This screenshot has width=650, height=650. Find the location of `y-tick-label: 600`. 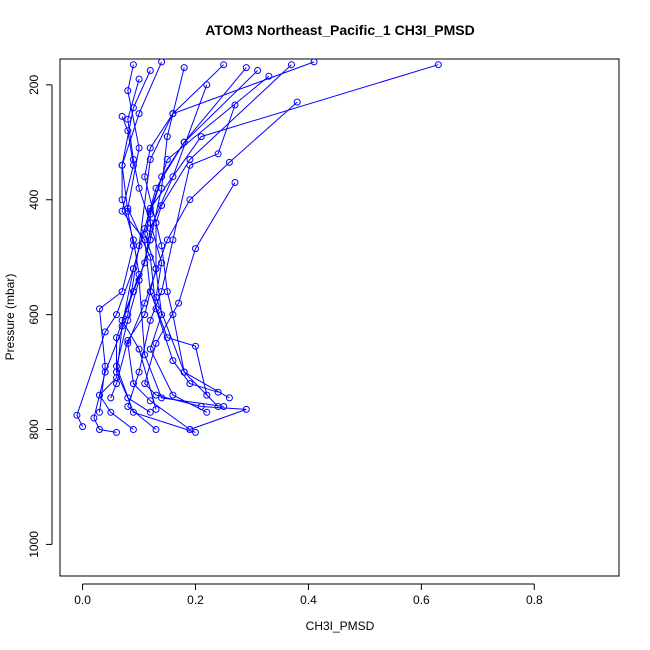

y-tick-label: 600 is located at coordinates (34, 314).